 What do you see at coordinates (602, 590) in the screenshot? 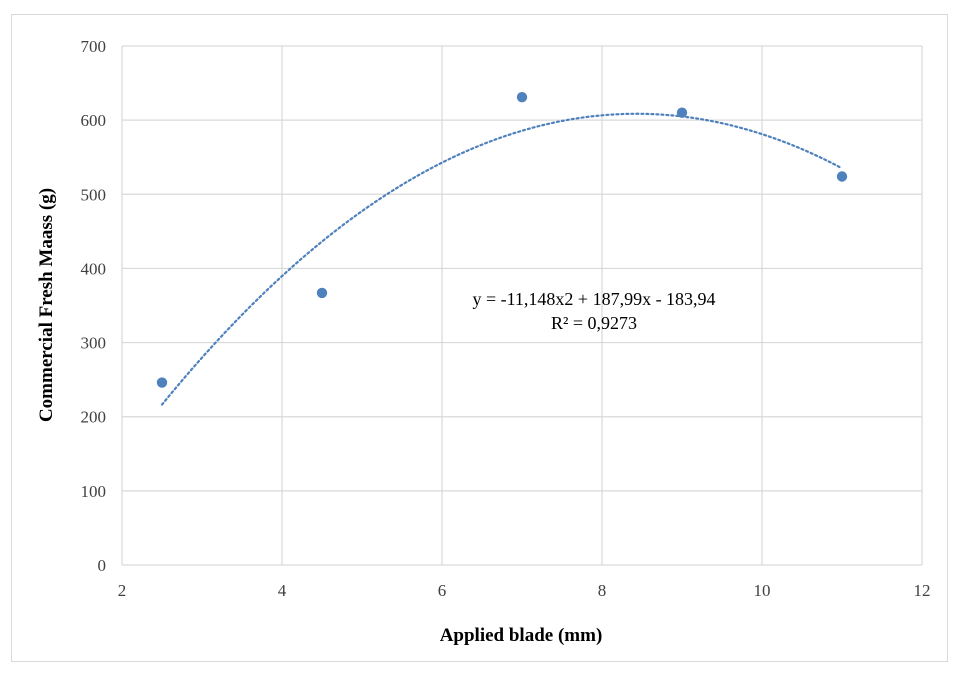
I see `x-tick-label-3: 8` at bounding box center [602, 590].